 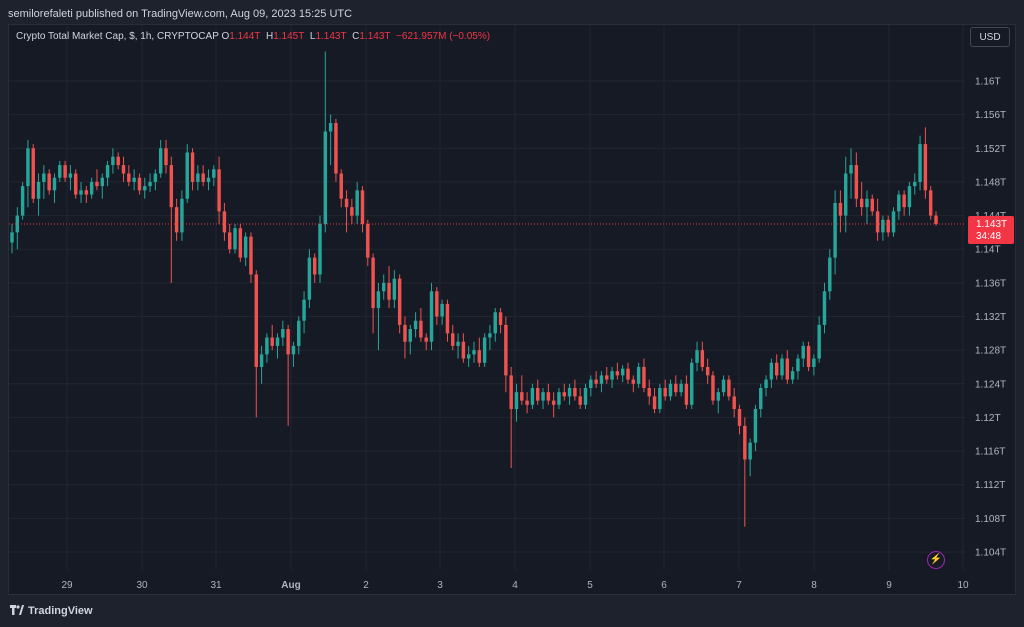 What do you see at coordinates (936, 560) in the screenshot?
I see `lightning-icon: ⚡` at bounding box center [936, 560].